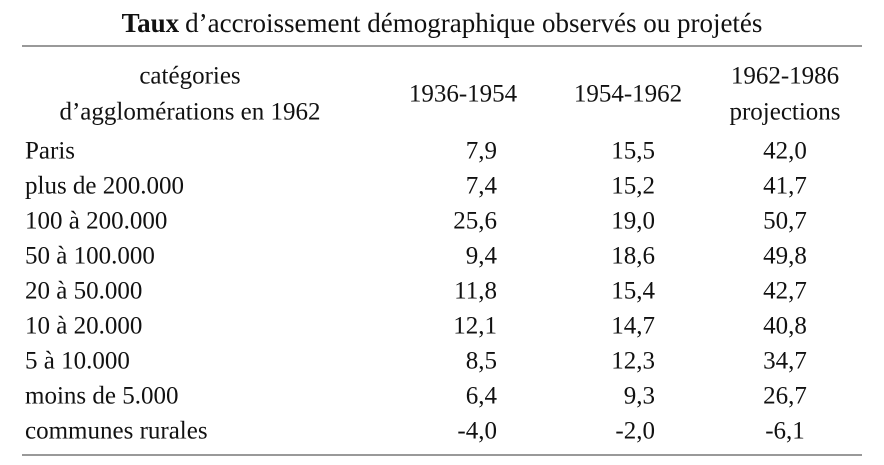  I want to click on header-cell: 1962-1986, so click(785, 76).